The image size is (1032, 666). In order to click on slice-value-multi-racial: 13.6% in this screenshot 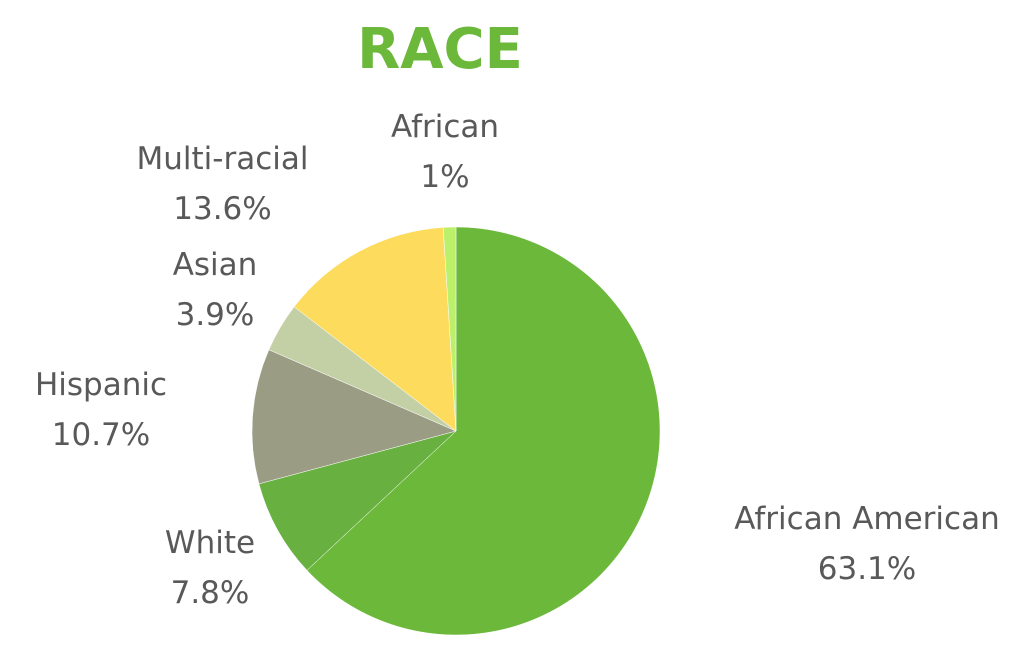, I will do `click(222, 209)`.